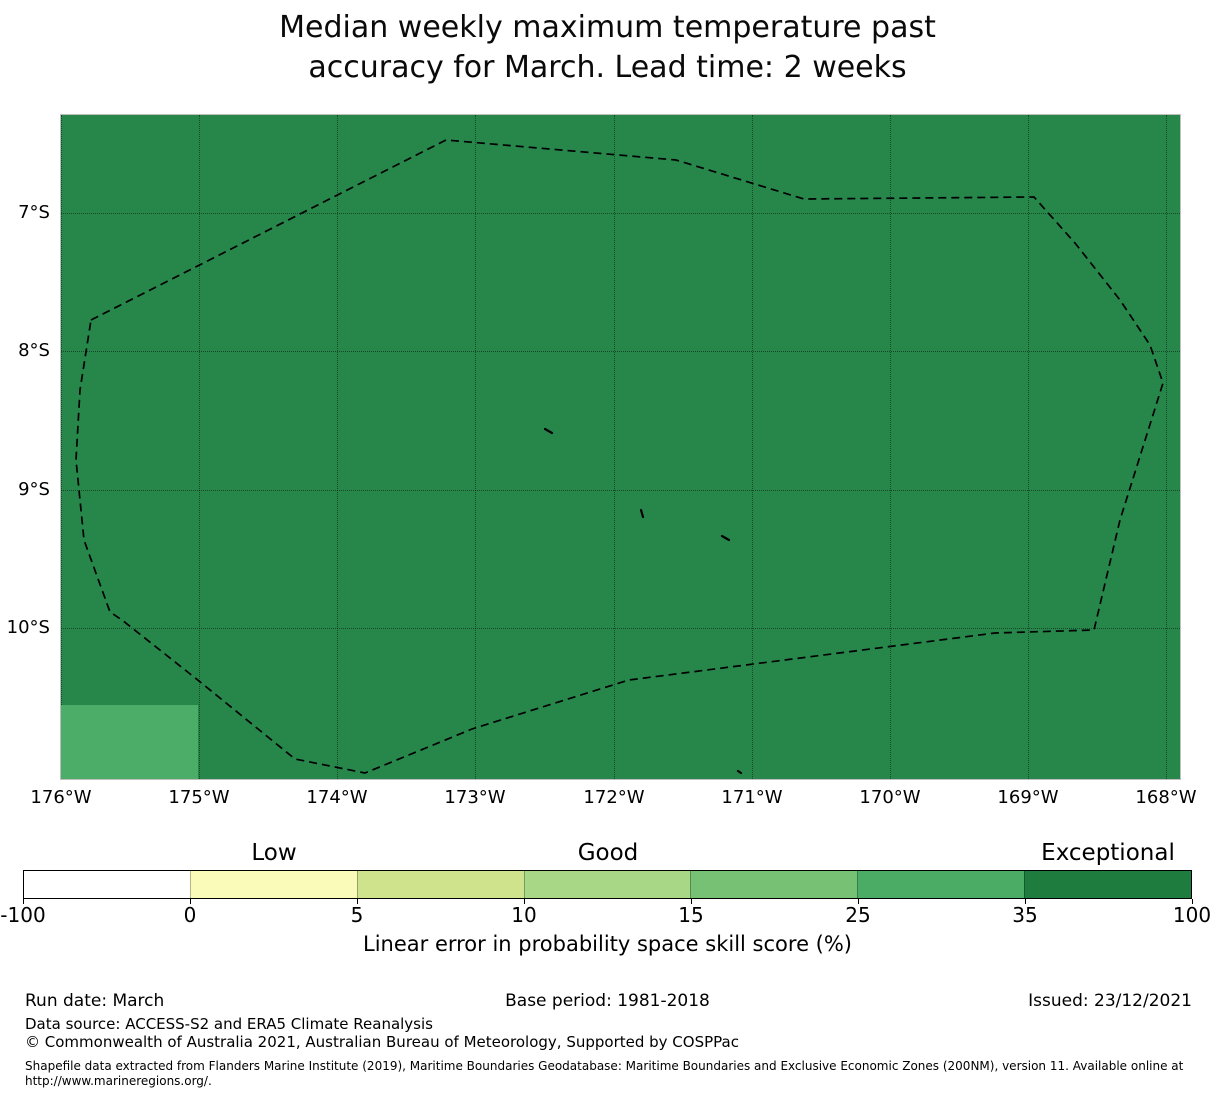 Image resolution: width=1215 pixels, height=1095 pixels. I want to click on figure-title-line1: Median weekly maximum temperature past, so click(607, 27).